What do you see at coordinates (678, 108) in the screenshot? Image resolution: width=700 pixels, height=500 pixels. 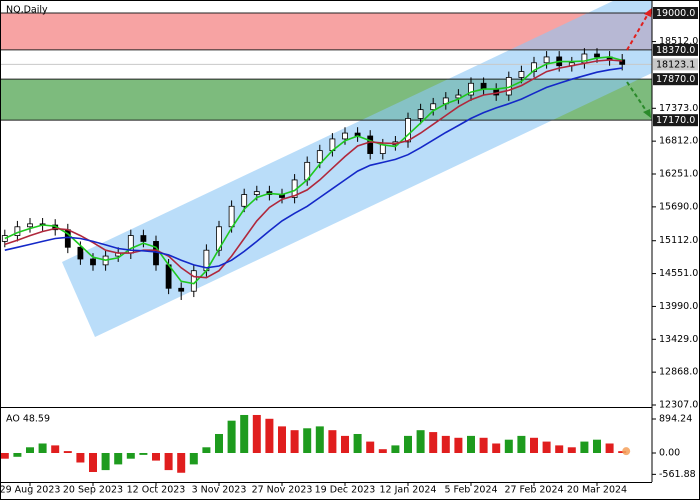 I see `y-tick-label: 17373.0` at bounding box center [678, 108].